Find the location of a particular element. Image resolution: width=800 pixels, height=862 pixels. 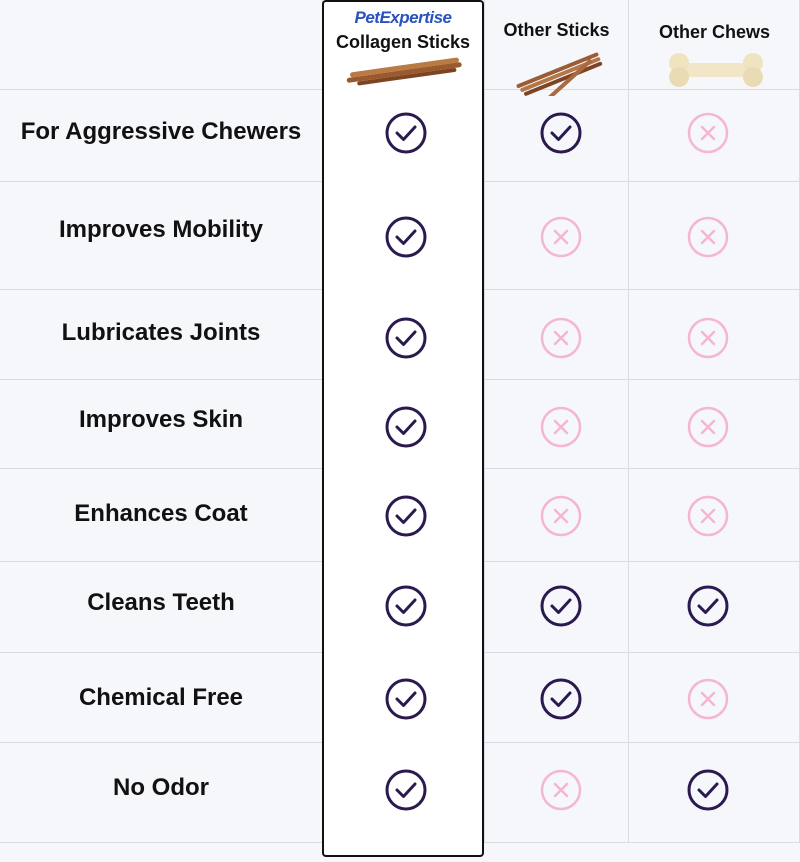

feature-label: For Aggressive Chewers is located at coordinates (161, 131).